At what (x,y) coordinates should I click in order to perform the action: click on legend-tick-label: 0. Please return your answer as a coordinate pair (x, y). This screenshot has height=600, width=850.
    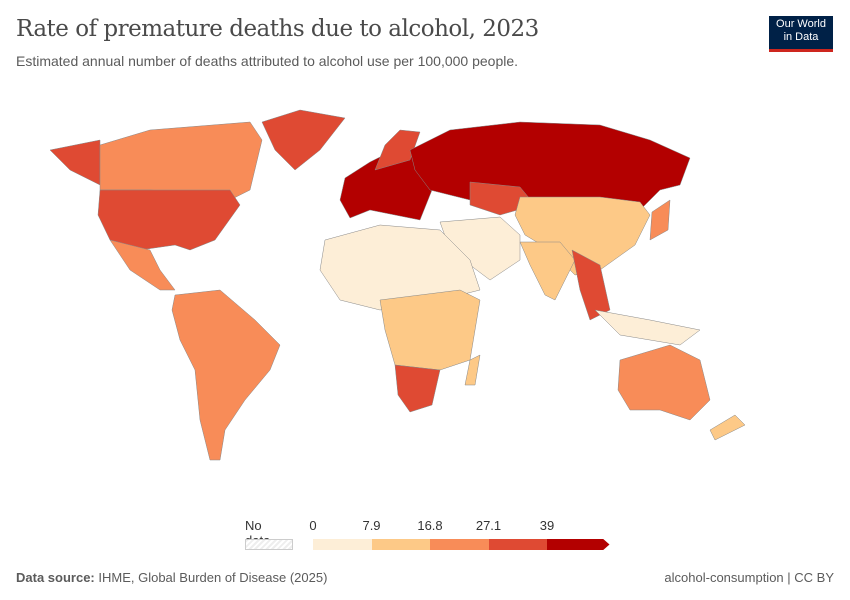
    Looking at the image, I should click on (313, 525).